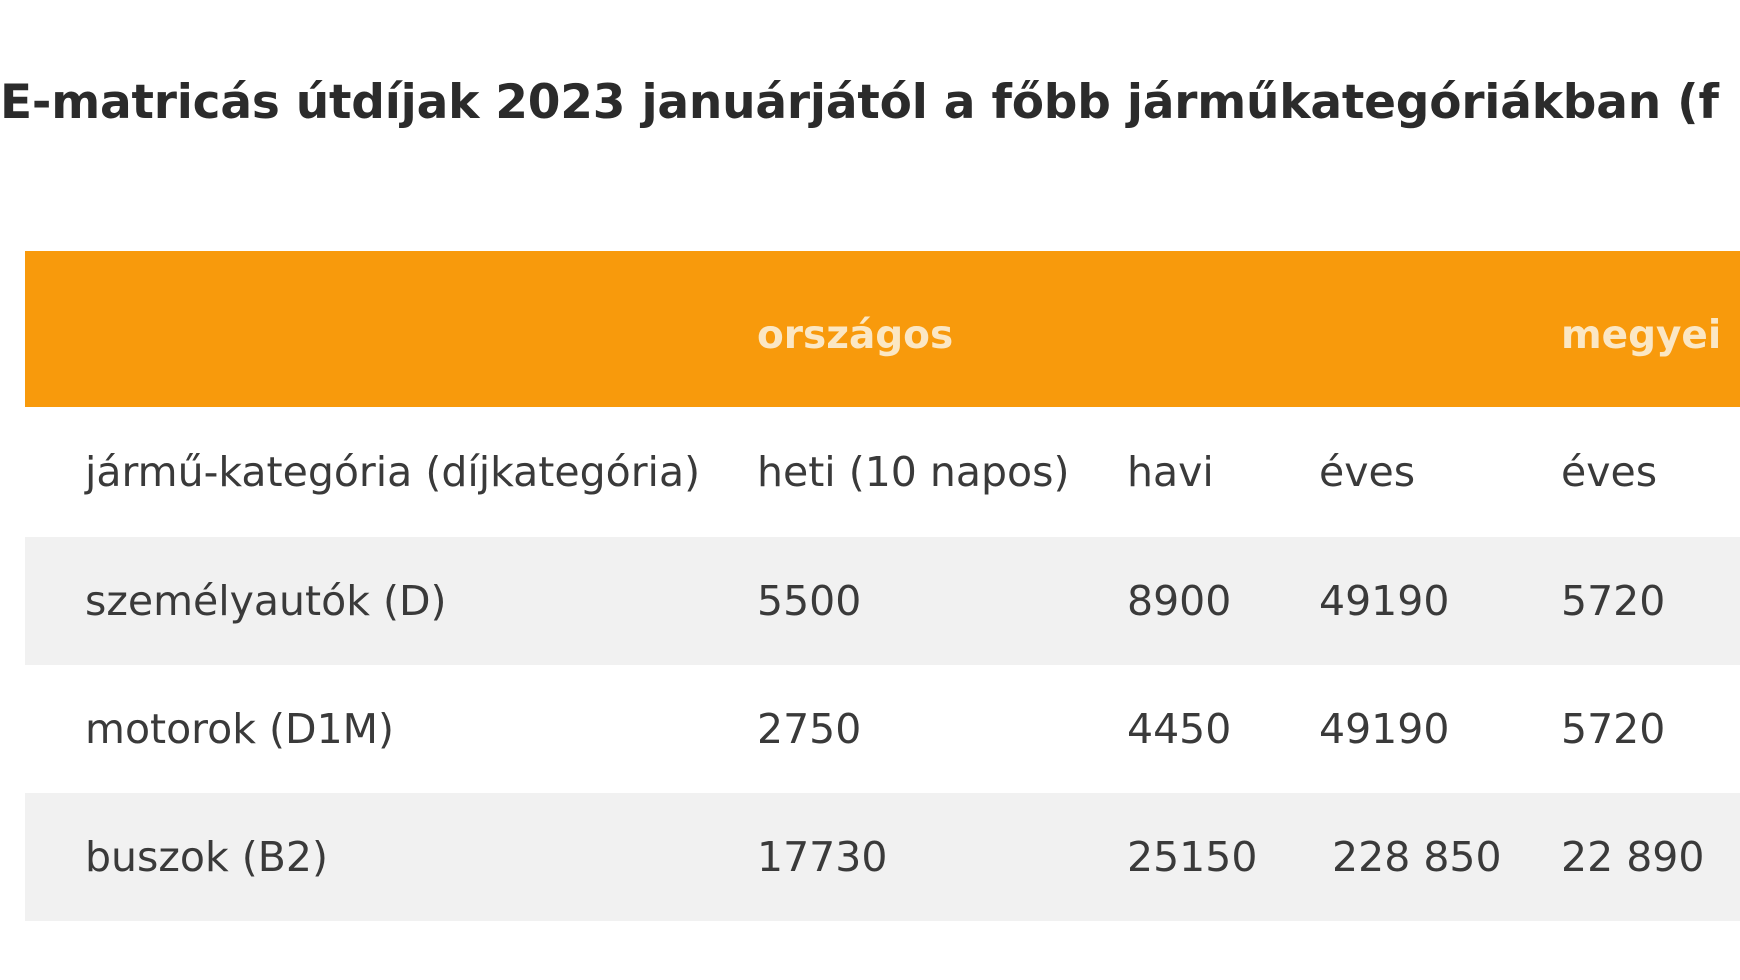 This screenshot has height=980, width=1740. Describe the element at coordinates (1179, 729) in the screenshot. I see `row-monthly: 4450` at that location.